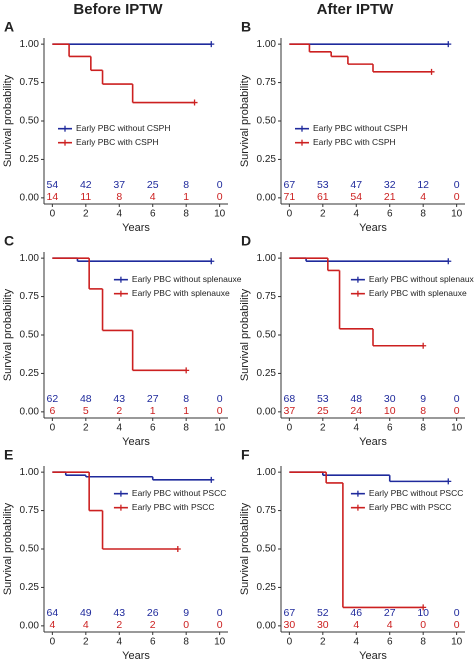 The height and width of the screenshot is (669, 474). Describe the element at coordinates (323, 411) in the screenshot. I see `at-risk-count: 25` at that location.